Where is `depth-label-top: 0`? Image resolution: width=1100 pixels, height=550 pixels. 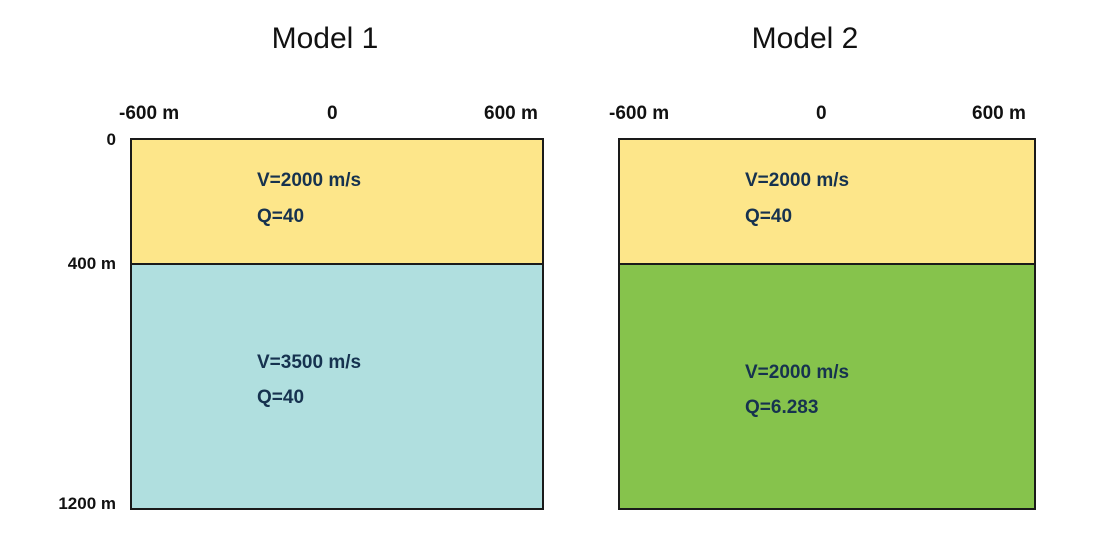
depth-label-top: 0 is located at coordinates (111, 139).